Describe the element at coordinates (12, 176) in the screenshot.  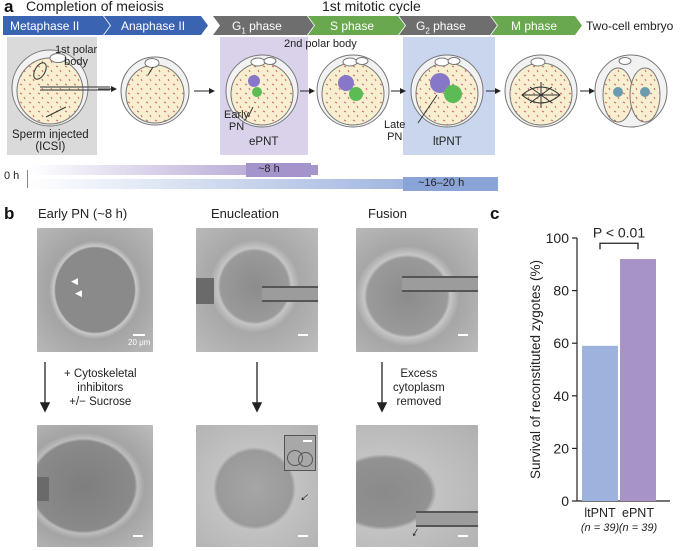
I see `time-zero-label: 0 h` at that location.